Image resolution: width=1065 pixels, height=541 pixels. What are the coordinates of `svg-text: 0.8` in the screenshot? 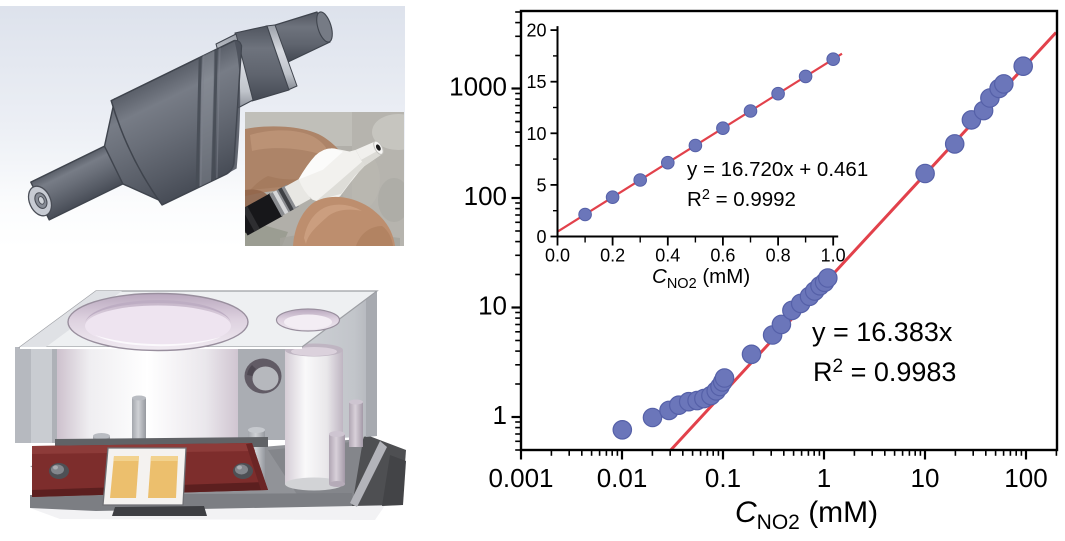 It's located at (778, 256).